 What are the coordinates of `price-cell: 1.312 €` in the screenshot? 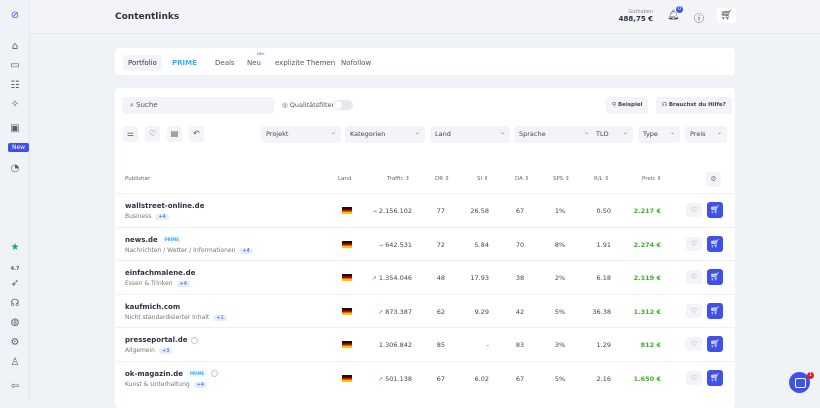 It's located at (647, 311).